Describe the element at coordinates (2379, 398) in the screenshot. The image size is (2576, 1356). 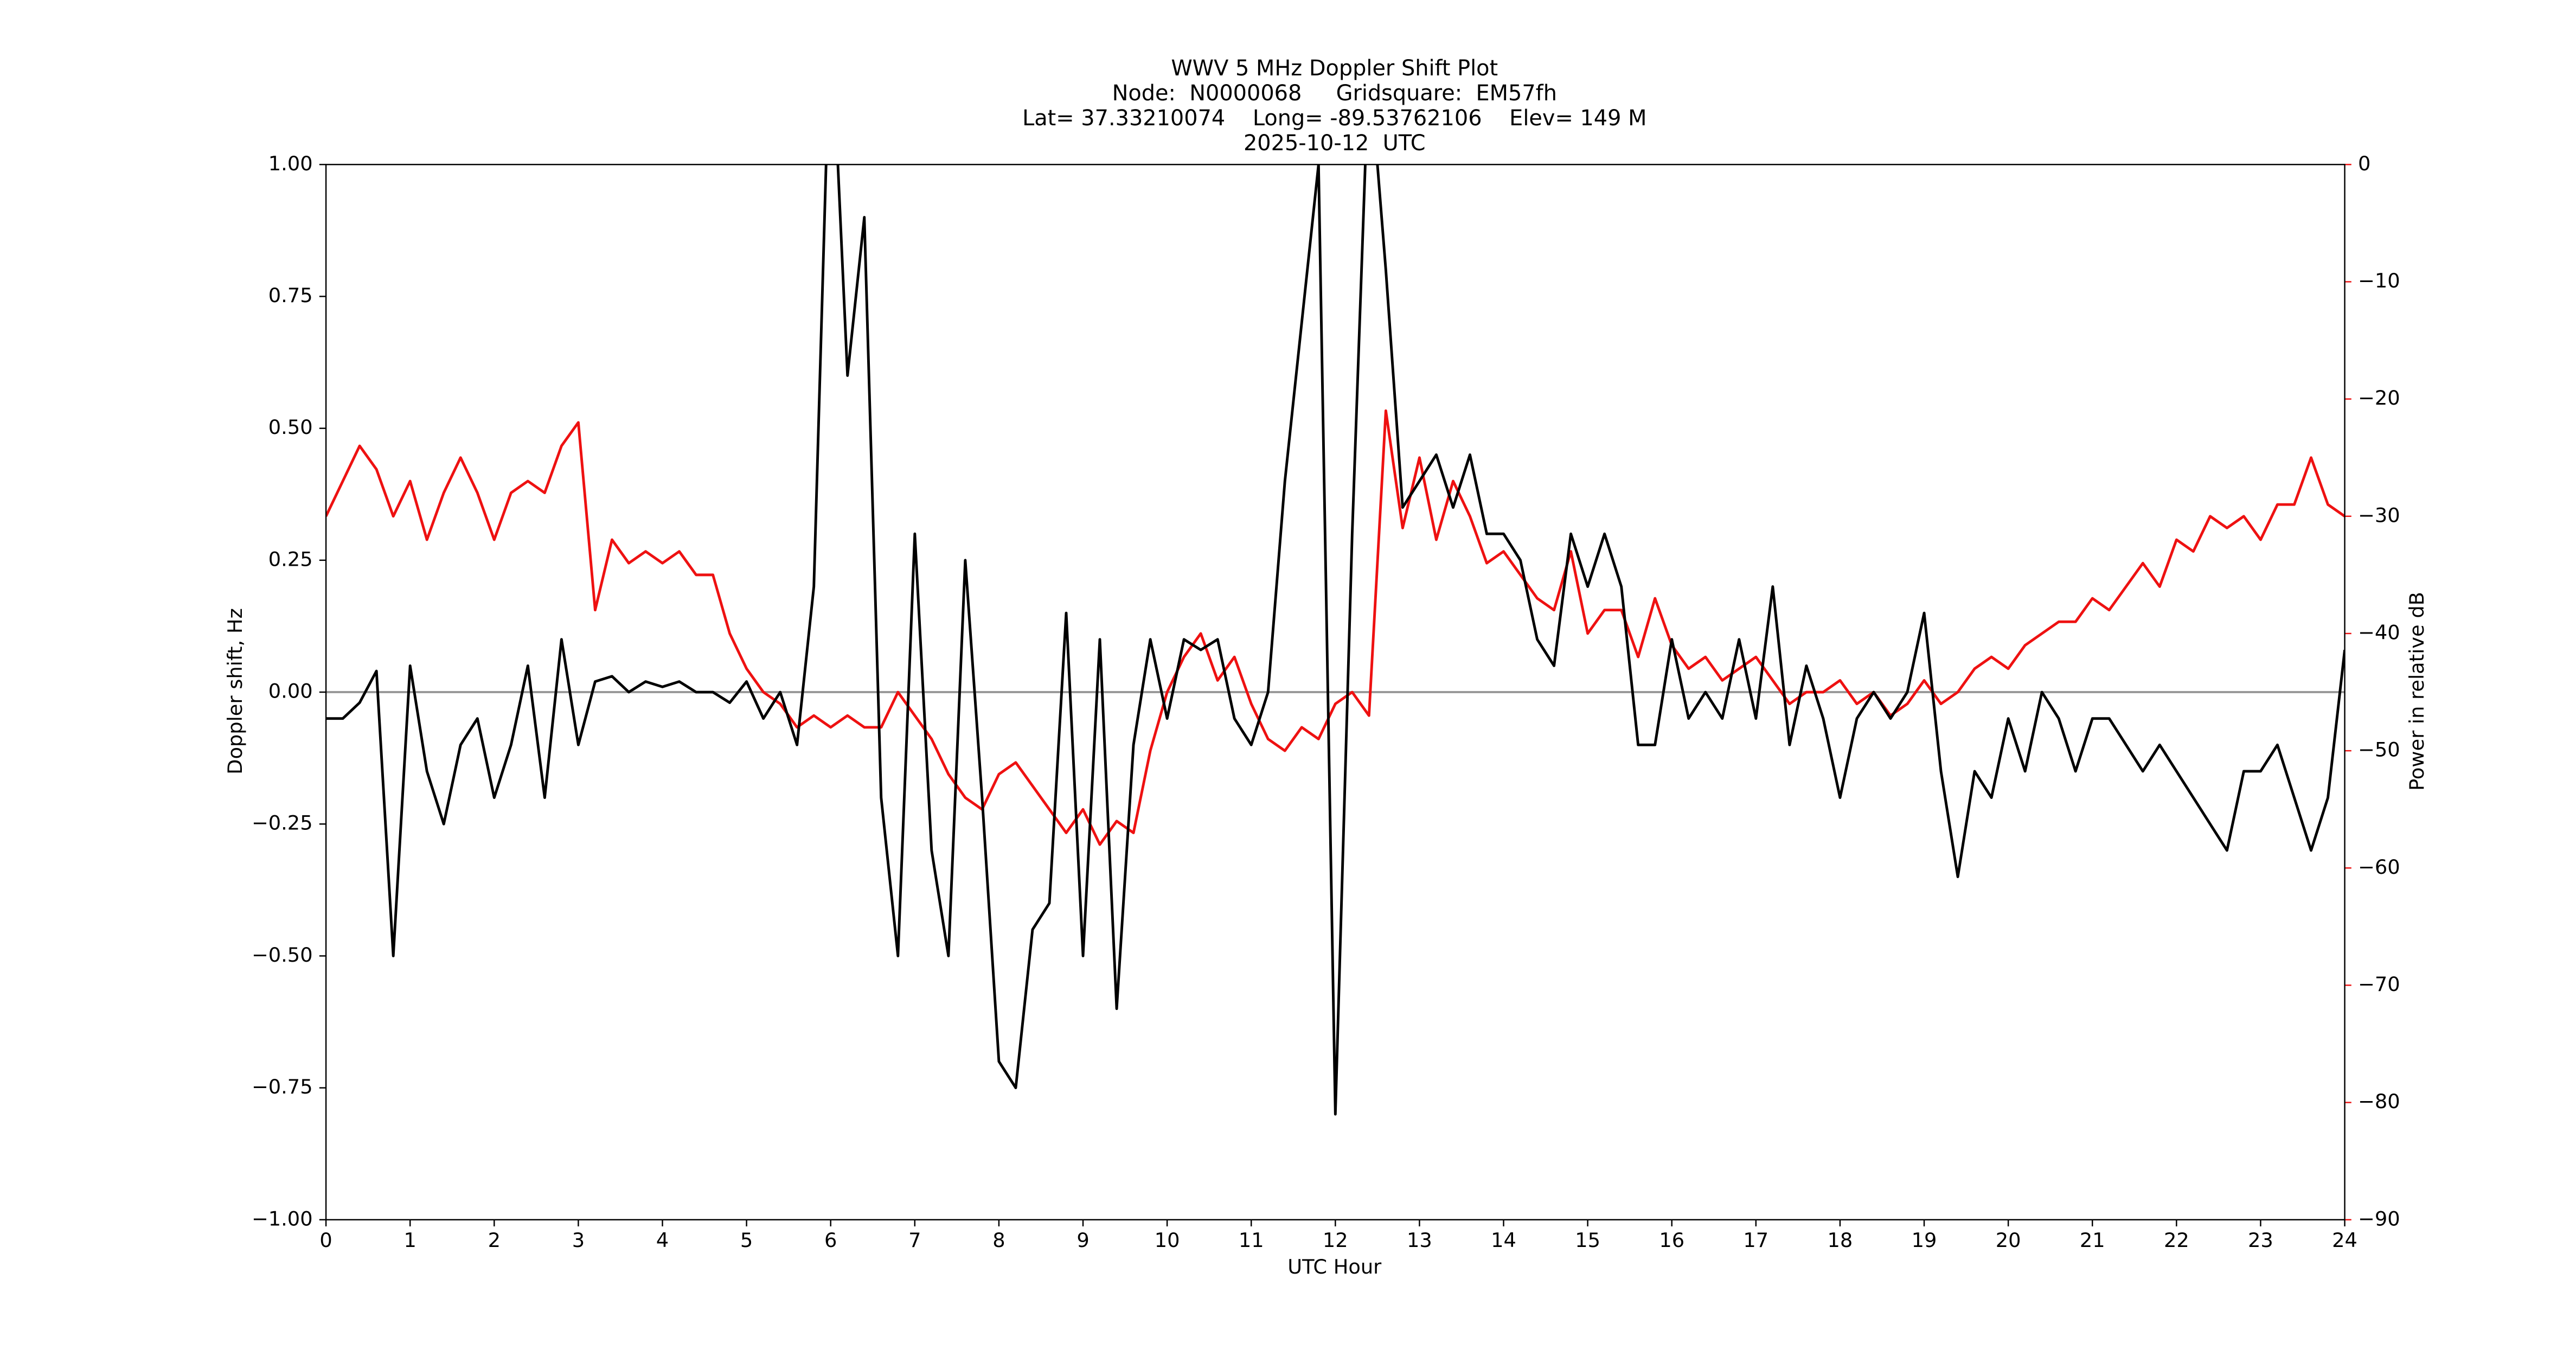
I see `y2-tick-label: −20` at that location.